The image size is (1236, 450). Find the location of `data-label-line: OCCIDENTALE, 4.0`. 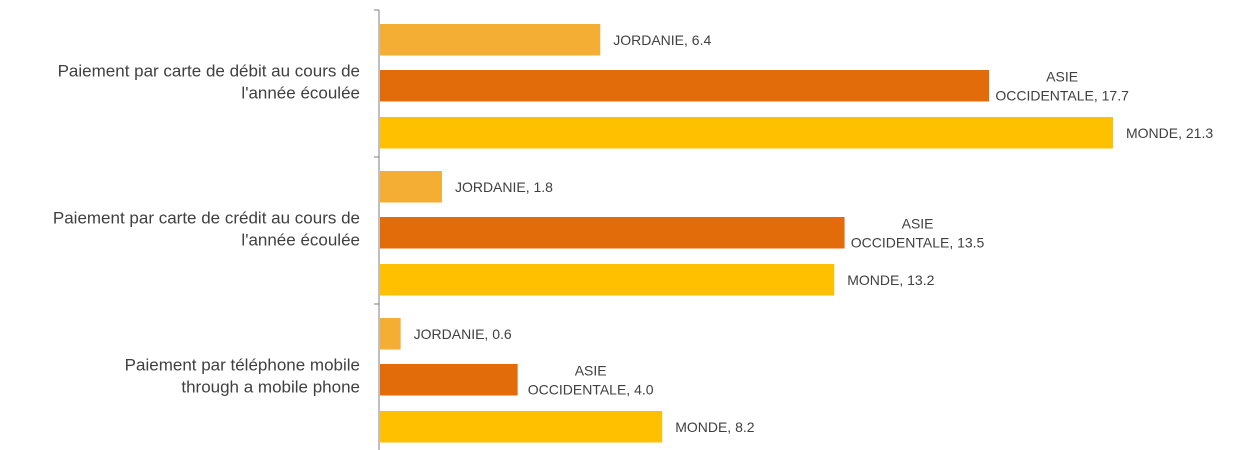

data-label-line: OCCIDENTALE, 4.0 is located at coordinates (591, 389).